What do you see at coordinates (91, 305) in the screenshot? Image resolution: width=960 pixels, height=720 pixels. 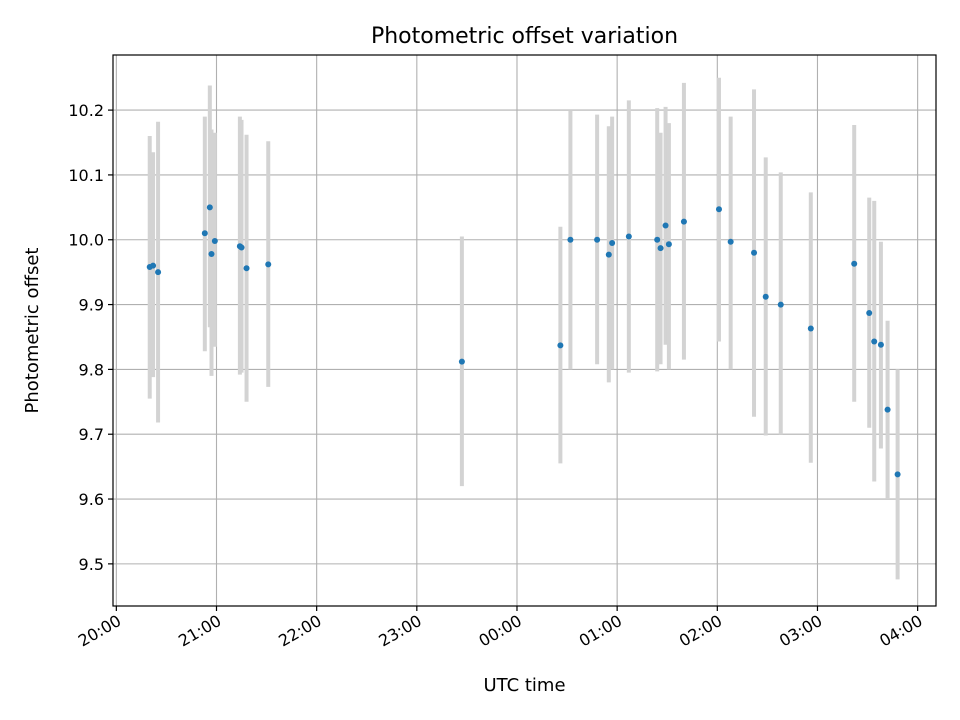 I see `y-tick-label: 9.9` at bounding box center [91, 305].